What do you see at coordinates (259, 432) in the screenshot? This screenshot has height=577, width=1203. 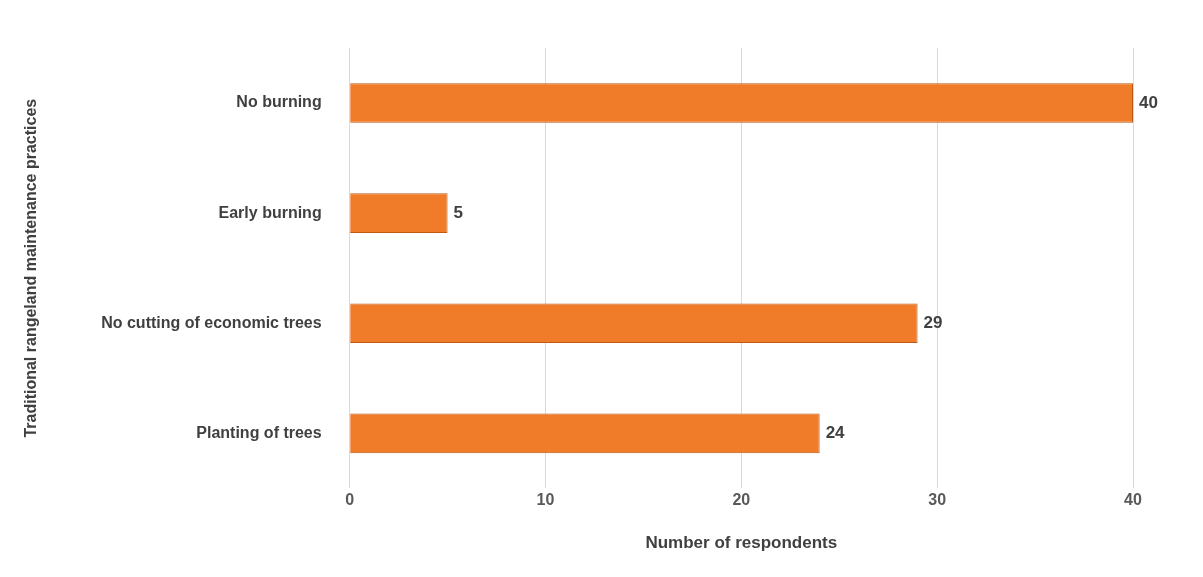 I see `y-tick-label: Planting of trees` at bounding box center [259, 432].